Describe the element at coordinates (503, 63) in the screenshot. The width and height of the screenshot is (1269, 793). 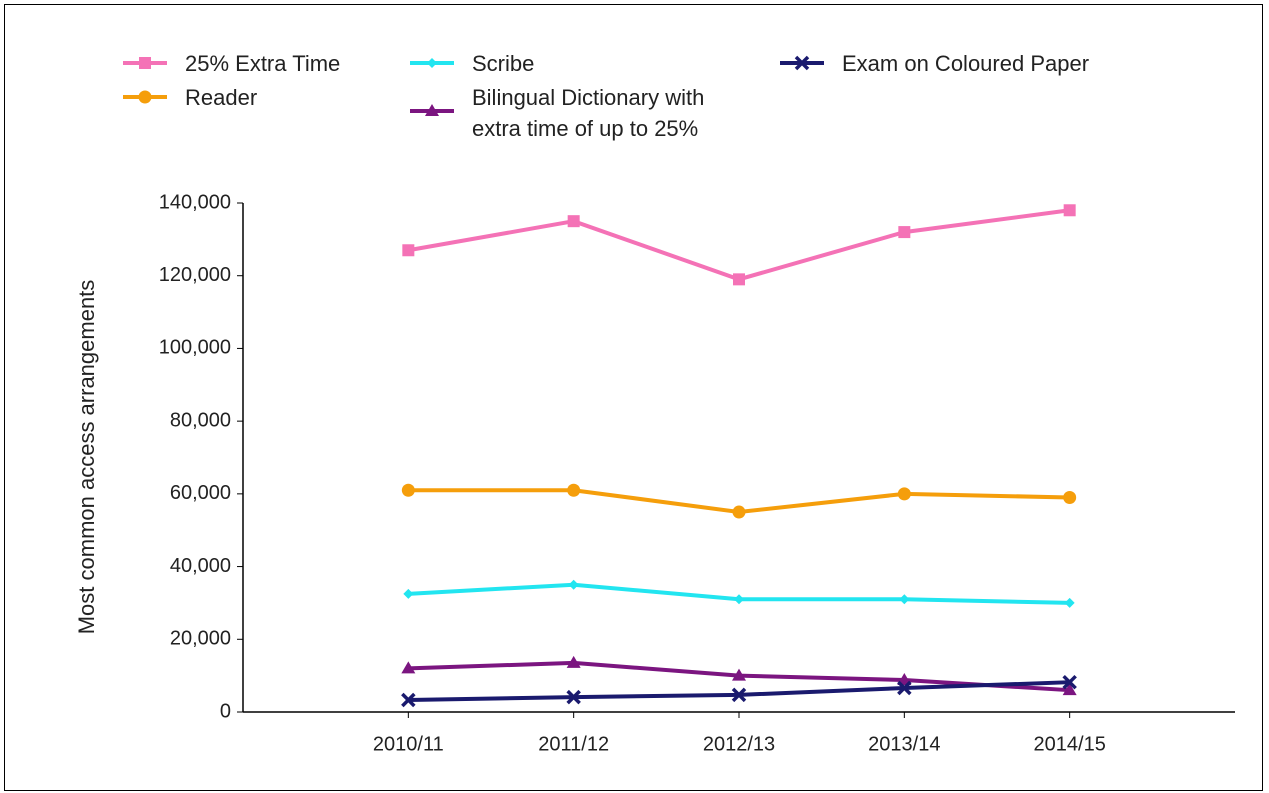
I see `legend-label: Scribe` at that location.